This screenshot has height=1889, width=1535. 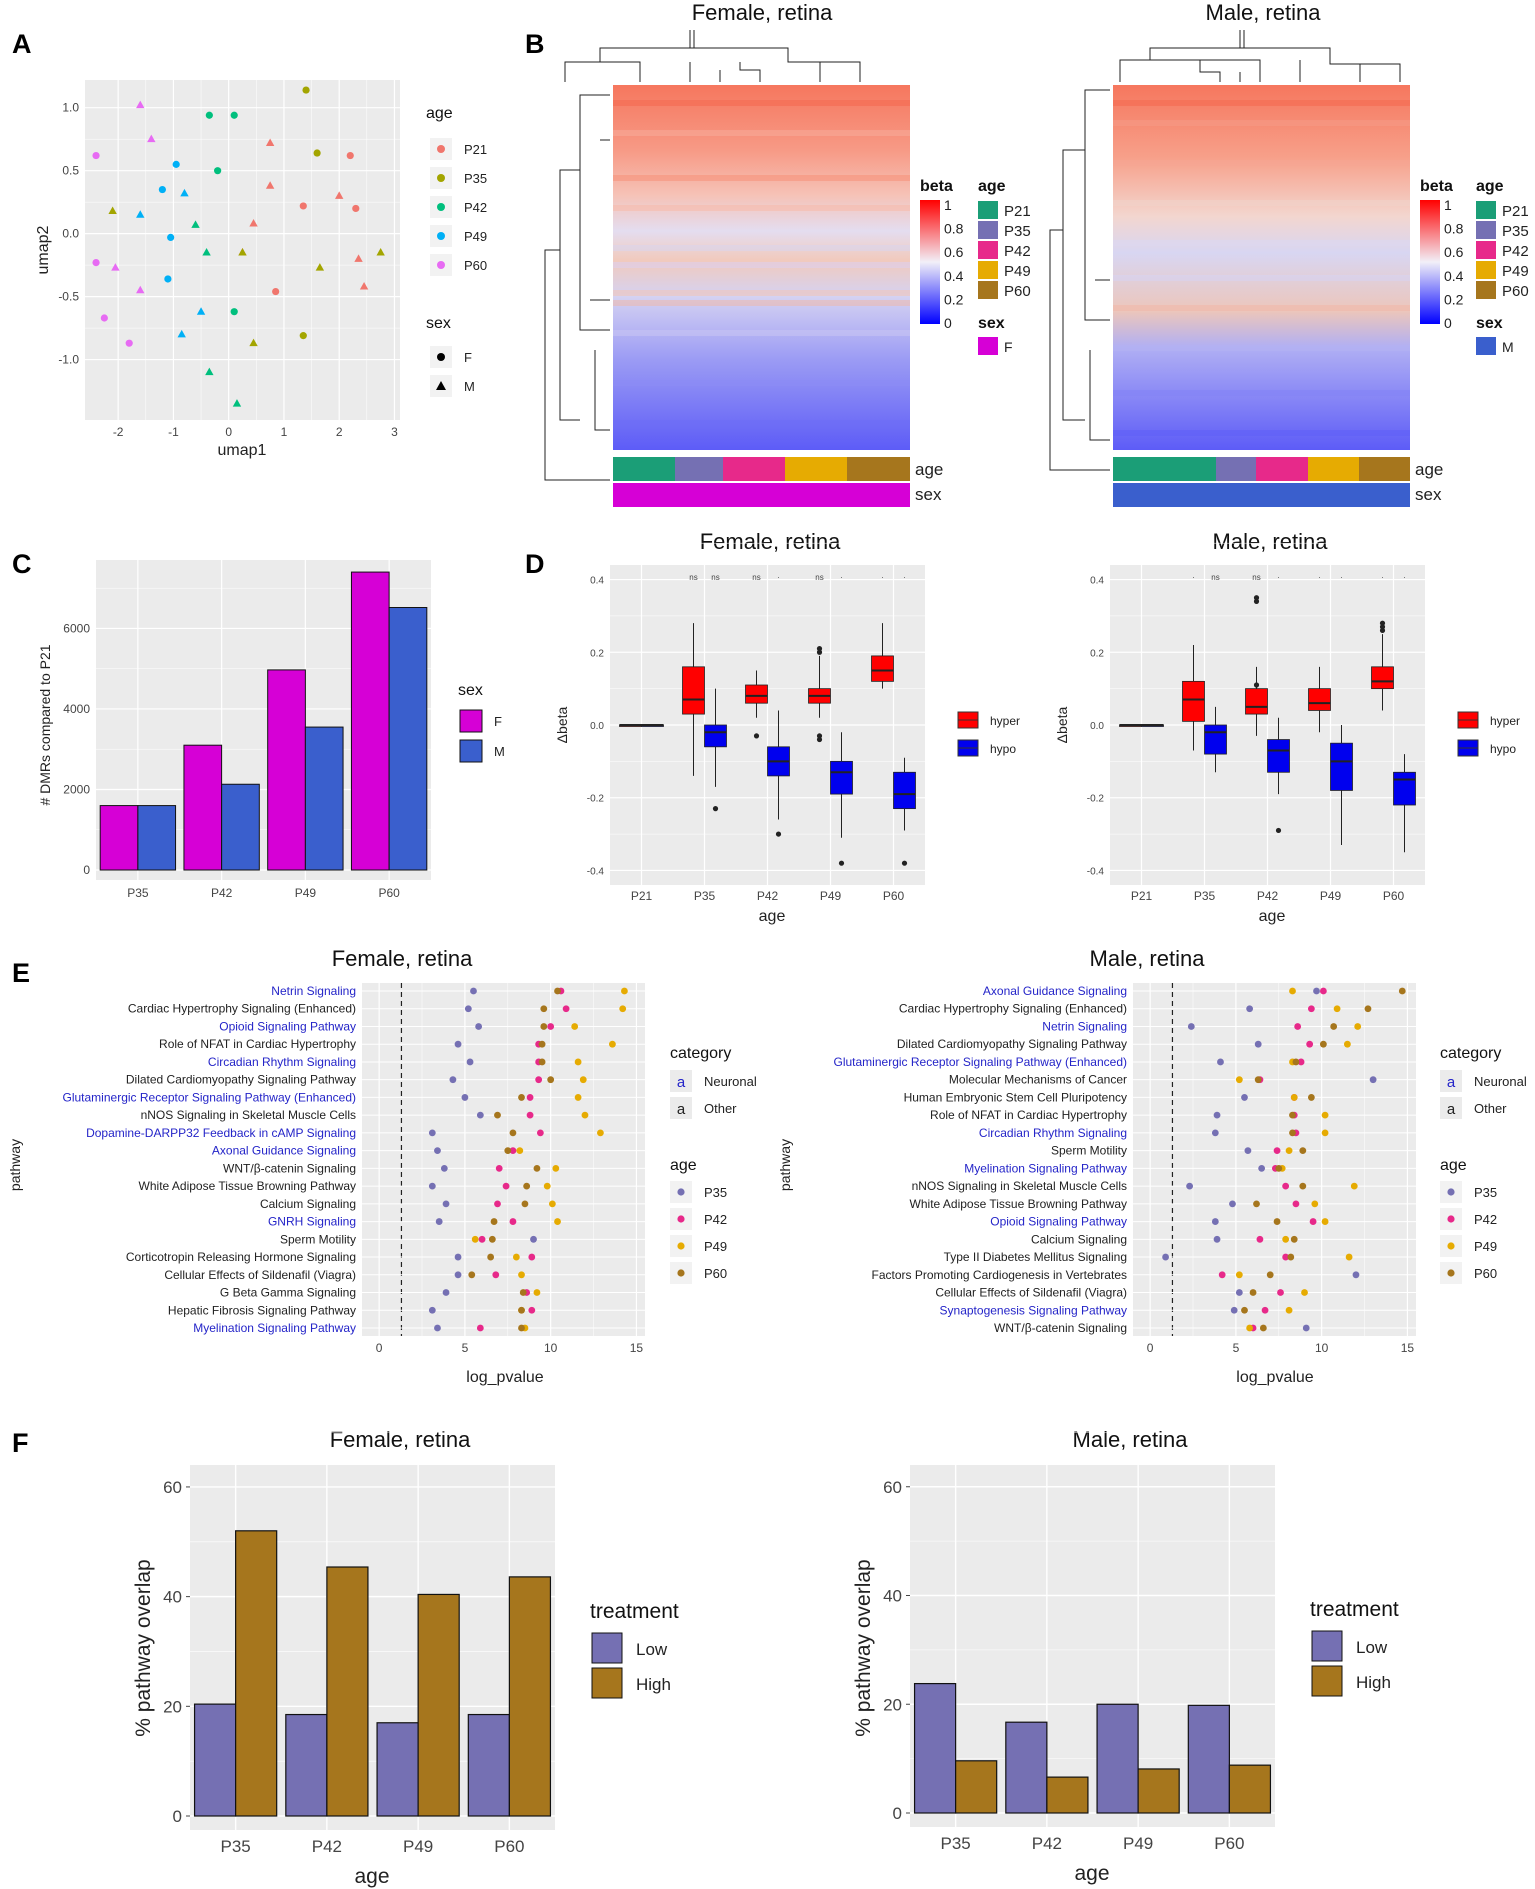 What do you see at coordinates (535, 44) in the screenshot?
I see `panel-b-letter: B` at bounding box center [535, 44].